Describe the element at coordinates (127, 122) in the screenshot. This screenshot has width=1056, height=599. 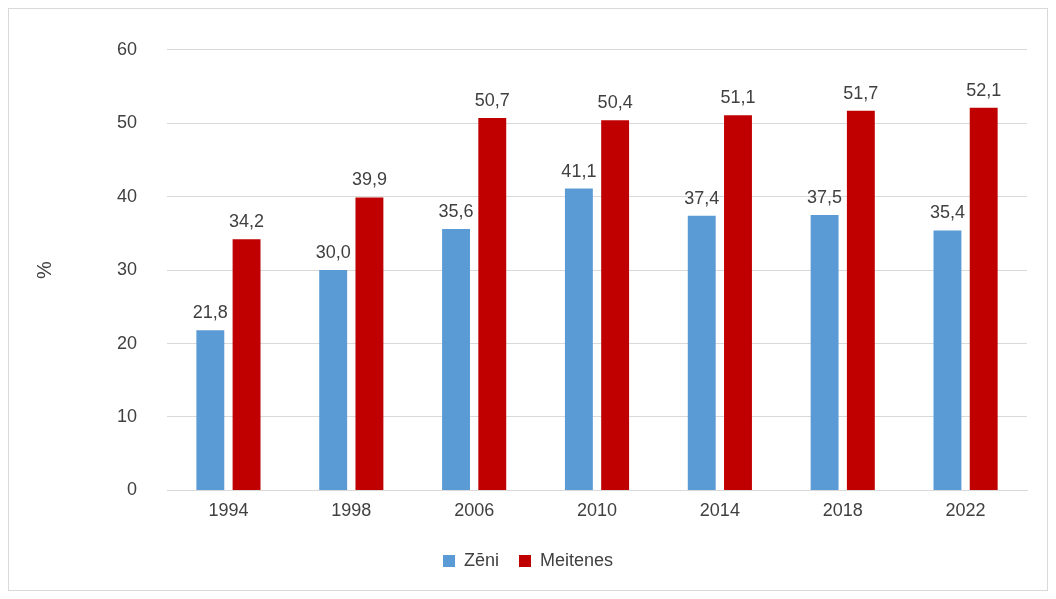
I see `y-tick-label: 50` at that location.